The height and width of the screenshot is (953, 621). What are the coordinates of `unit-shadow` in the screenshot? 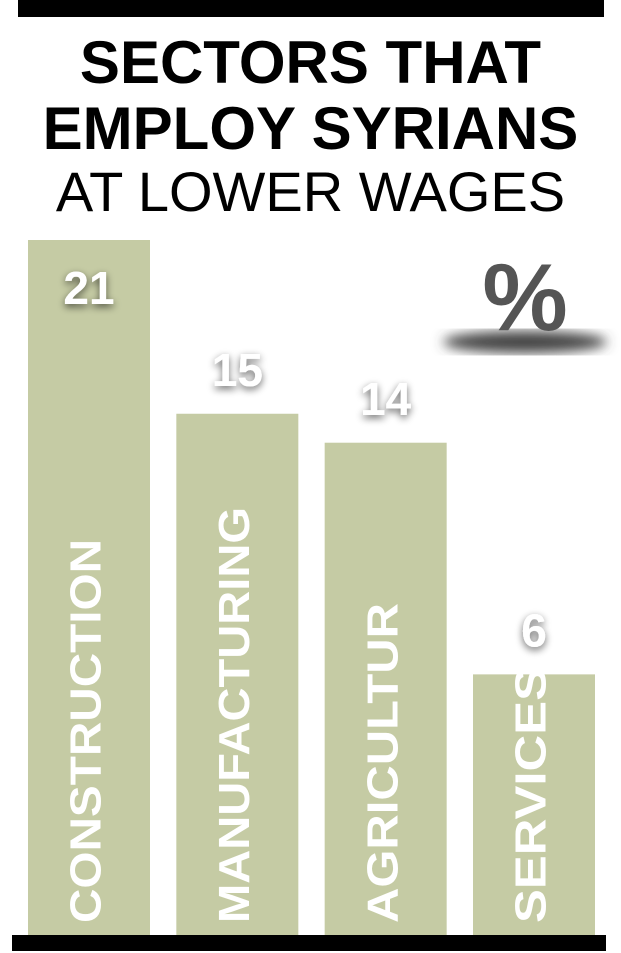 It's located at (525, 342).